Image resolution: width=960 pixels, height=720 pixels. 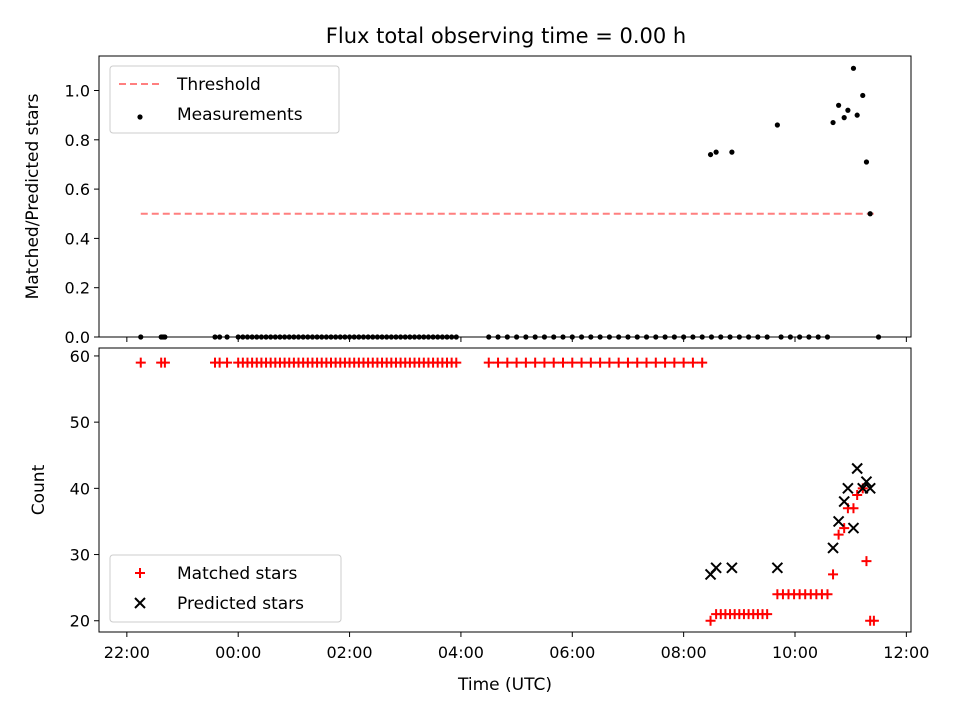 What do you see at coordinates (77, 189) in the screenshot?
I see `y-tick-label: 0.6` at bounding box center [77, 189].